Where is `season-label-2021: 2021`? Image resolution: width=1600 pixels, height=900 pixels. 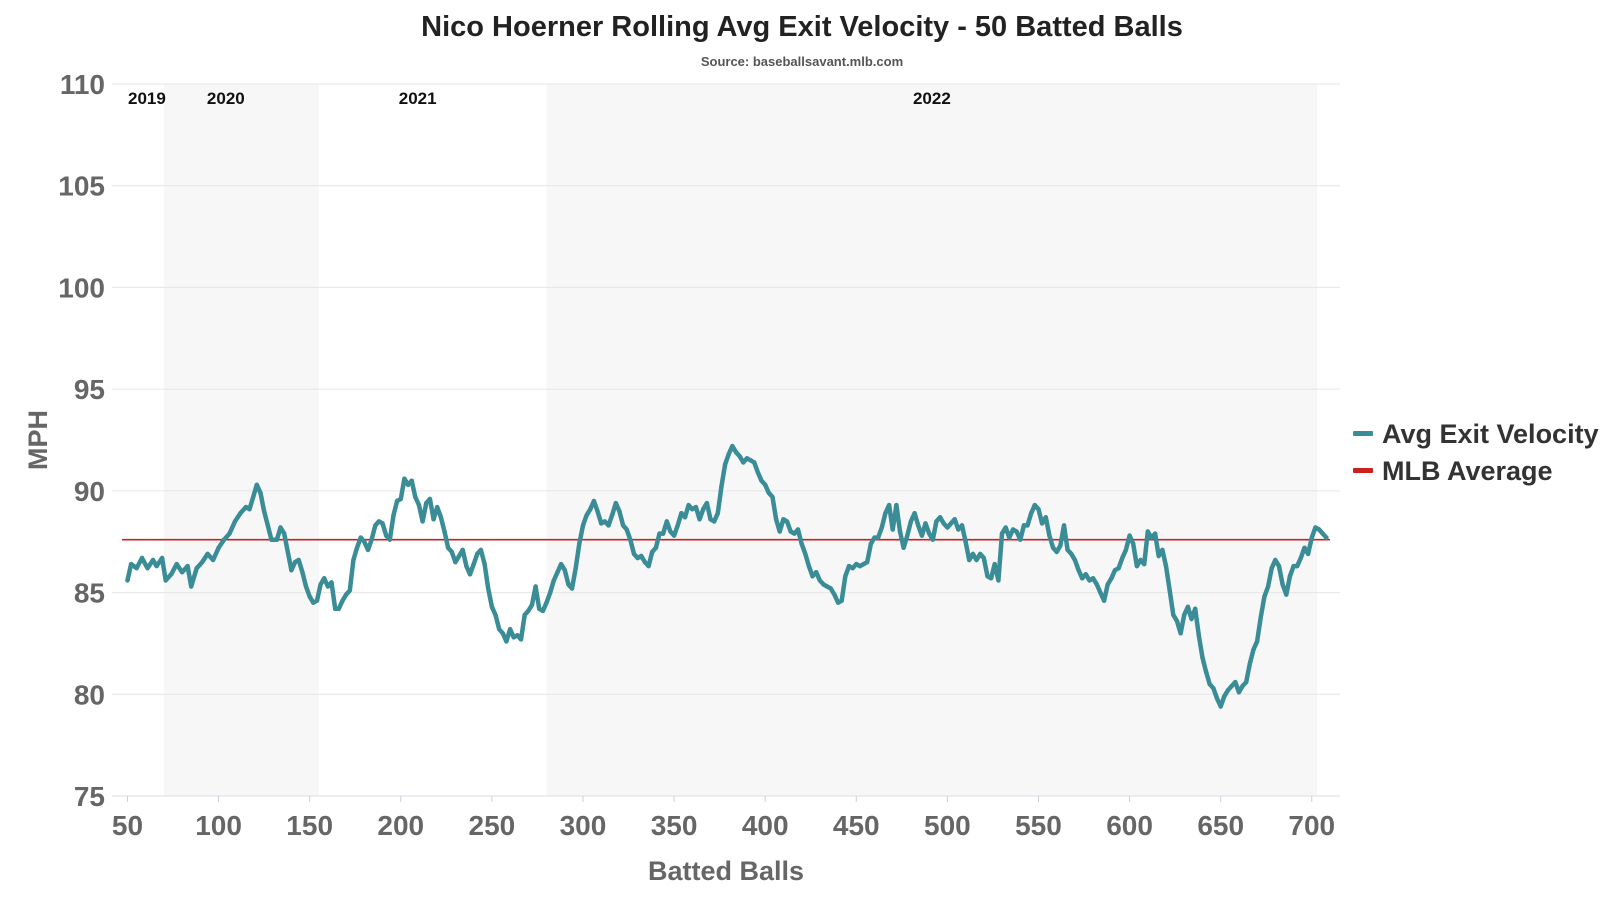 season-label-2021: 2021 is located at coordinates (418, 98).